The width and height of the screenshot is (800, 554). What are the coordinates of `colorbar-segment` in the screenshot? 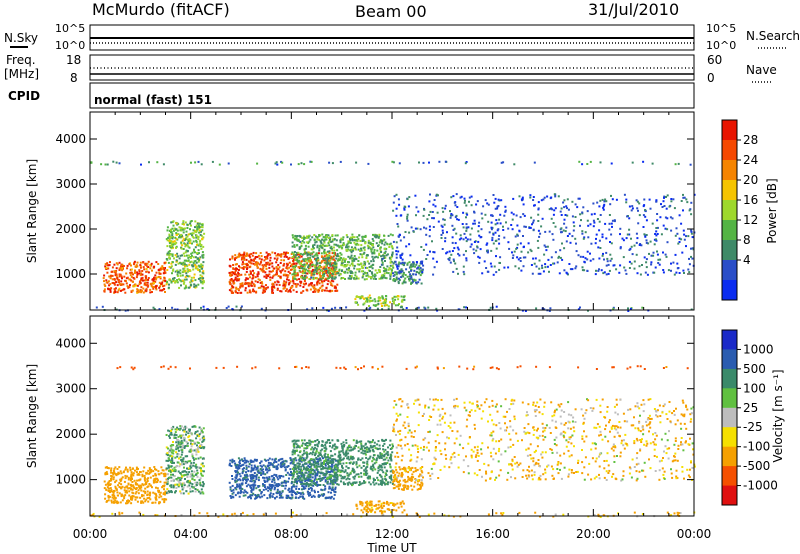 It's located at (729, 250).